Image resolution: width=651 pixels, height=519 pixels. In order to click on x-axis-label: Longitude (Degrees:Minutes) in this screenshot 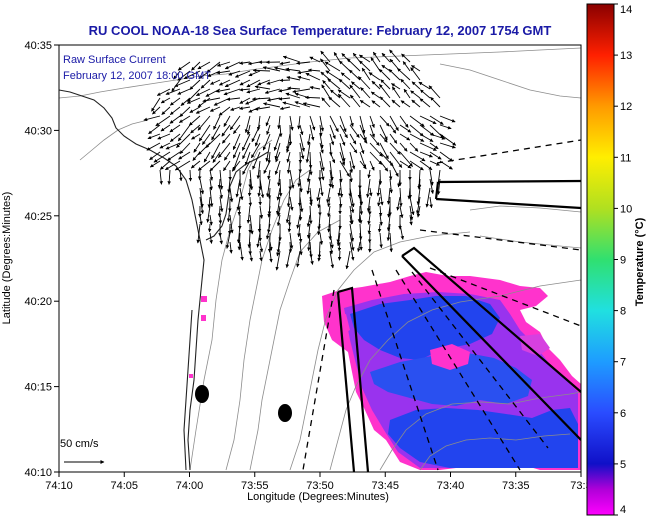, I will do `click(318, 497)`.